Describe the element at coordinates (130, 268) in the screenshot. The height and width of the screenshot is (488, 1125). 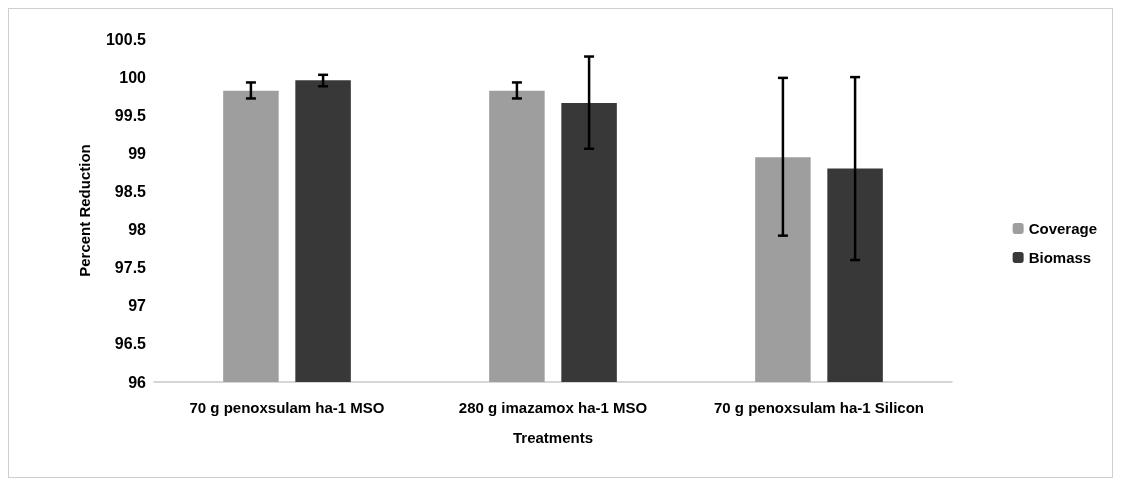
I see `y-tick-label: 97.5` at that location.